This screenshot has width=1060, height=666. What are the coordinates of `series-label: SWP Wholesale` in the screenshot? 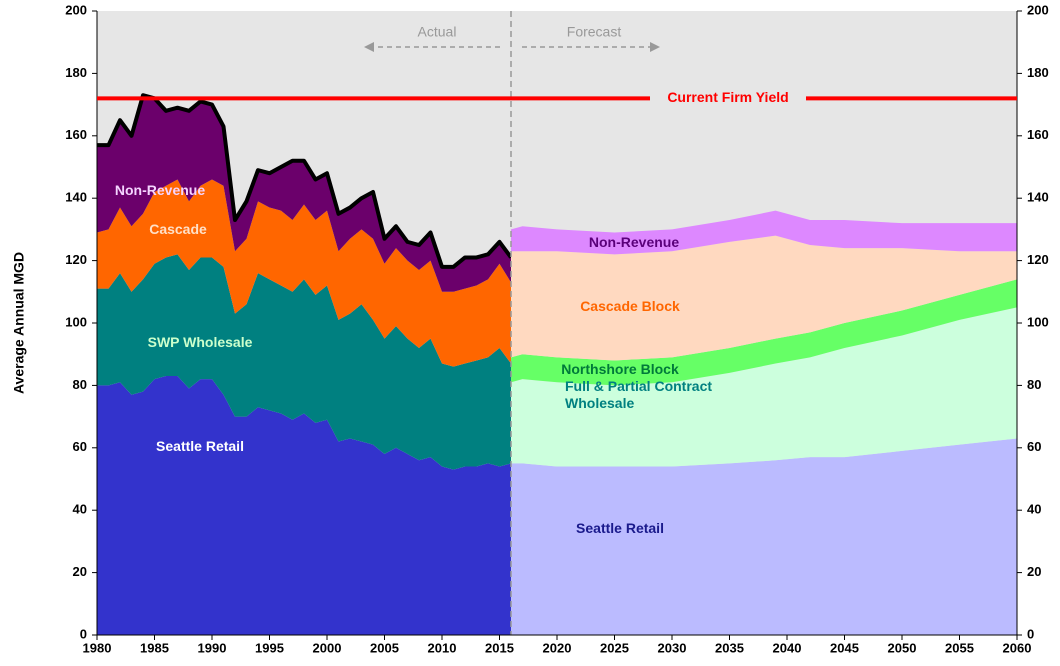 It's located at (200, 342).